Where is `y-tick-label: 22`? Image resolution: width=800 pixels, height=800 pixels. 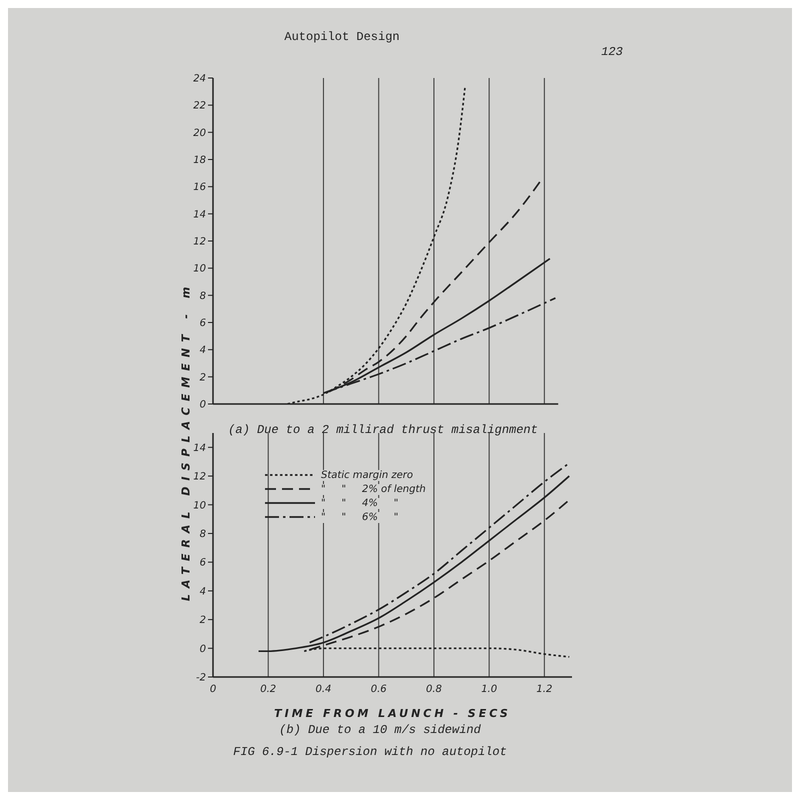
y-tick-label: 22 is located at coordinates (199, 106).